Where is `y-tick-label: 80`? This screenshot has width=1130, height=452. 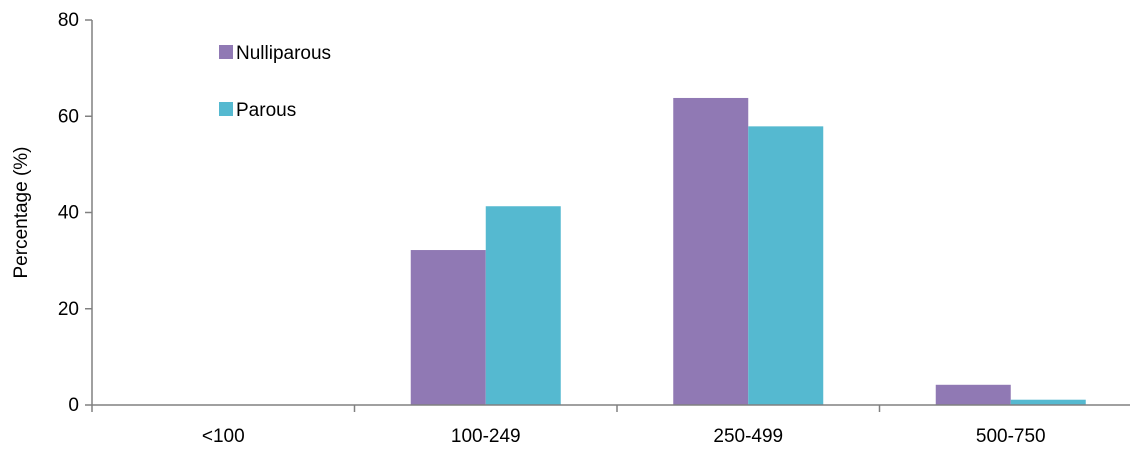
y-tick-label: 80 is located at coordinates (68, 20).